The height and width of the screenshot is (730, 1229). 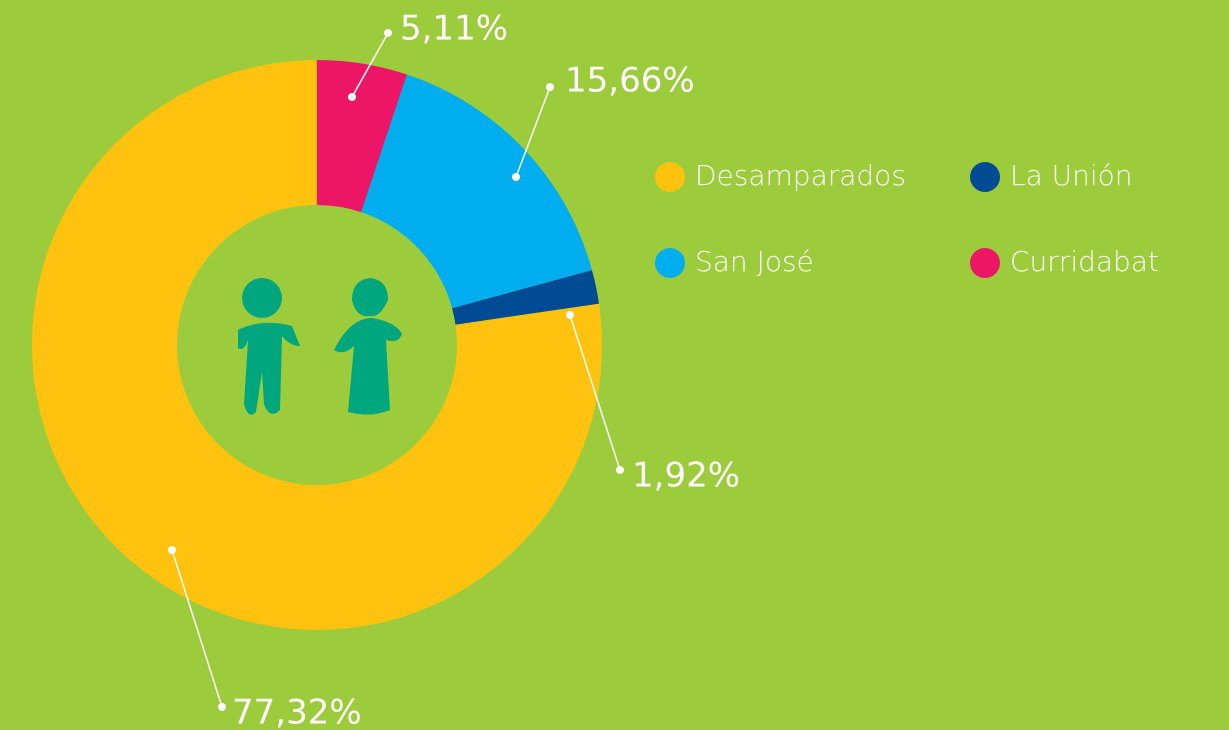 I want to click on legend-label: San José, so click(x=754, y=261).